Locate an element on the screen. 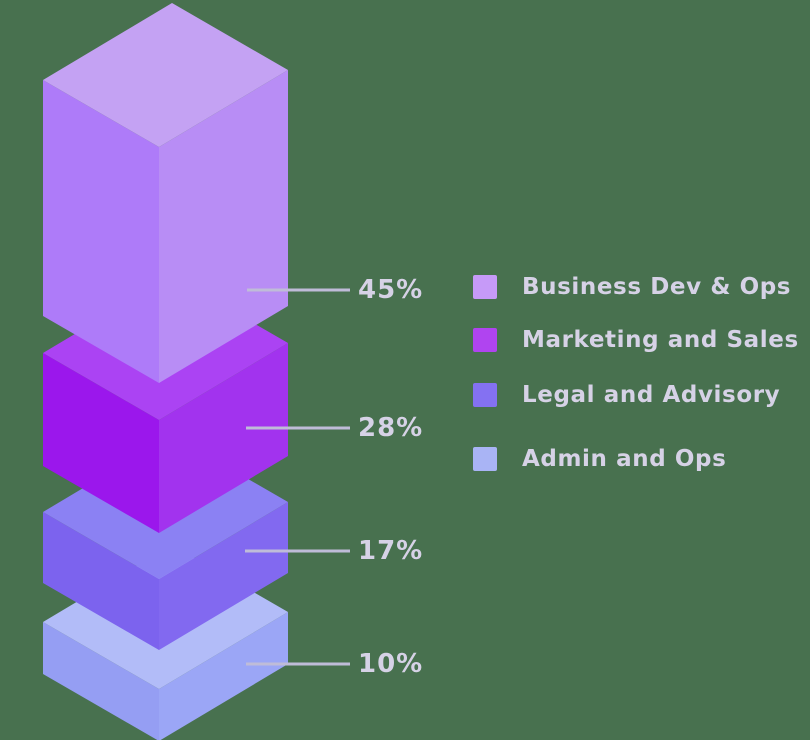 The image size is (810, 740). legend-swatch-admin-ops is located at coordinates (485, 459).